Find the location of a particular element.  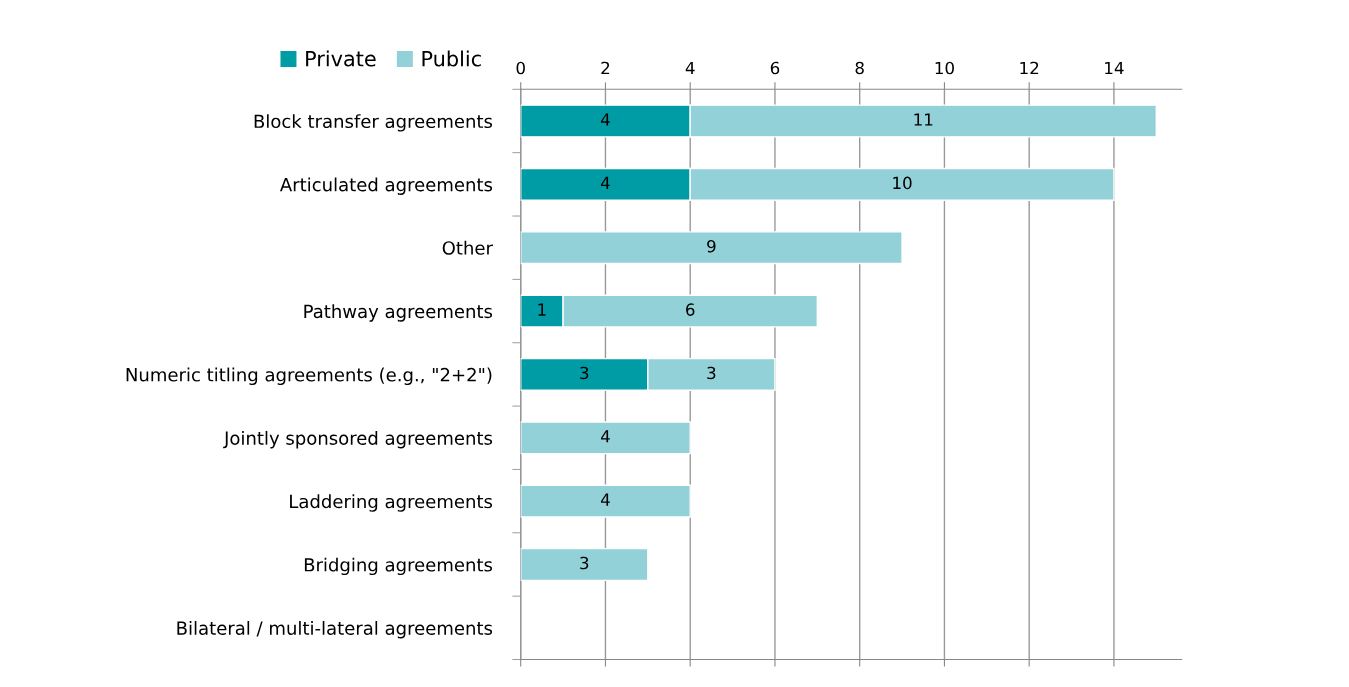

x-tick-label: 4 is located at coordinates (690, 68).